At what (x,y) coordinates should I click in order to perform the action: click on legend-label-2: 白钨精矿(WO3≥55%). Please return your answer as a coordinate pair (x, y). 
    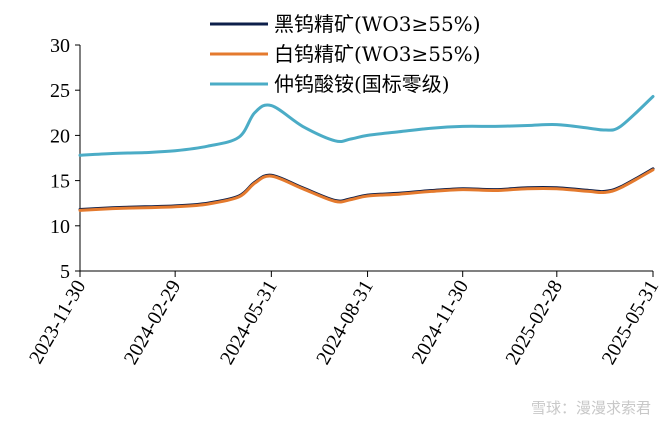
    Looking at the image, I should click on (377, 54).